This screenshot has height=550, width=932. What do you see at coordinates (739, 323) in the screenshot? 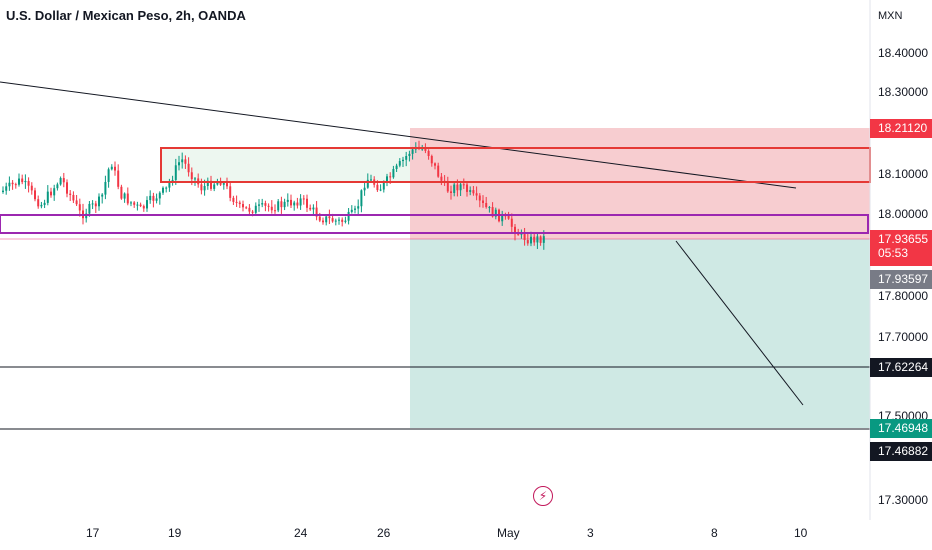
I see `projection-line` at bounding box center [739, 323].